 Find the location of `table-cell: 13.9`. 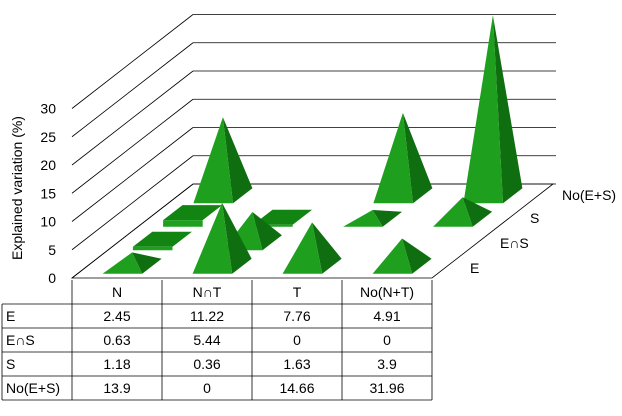

table-cell: 13.9 is located at coordinates (116, 388).